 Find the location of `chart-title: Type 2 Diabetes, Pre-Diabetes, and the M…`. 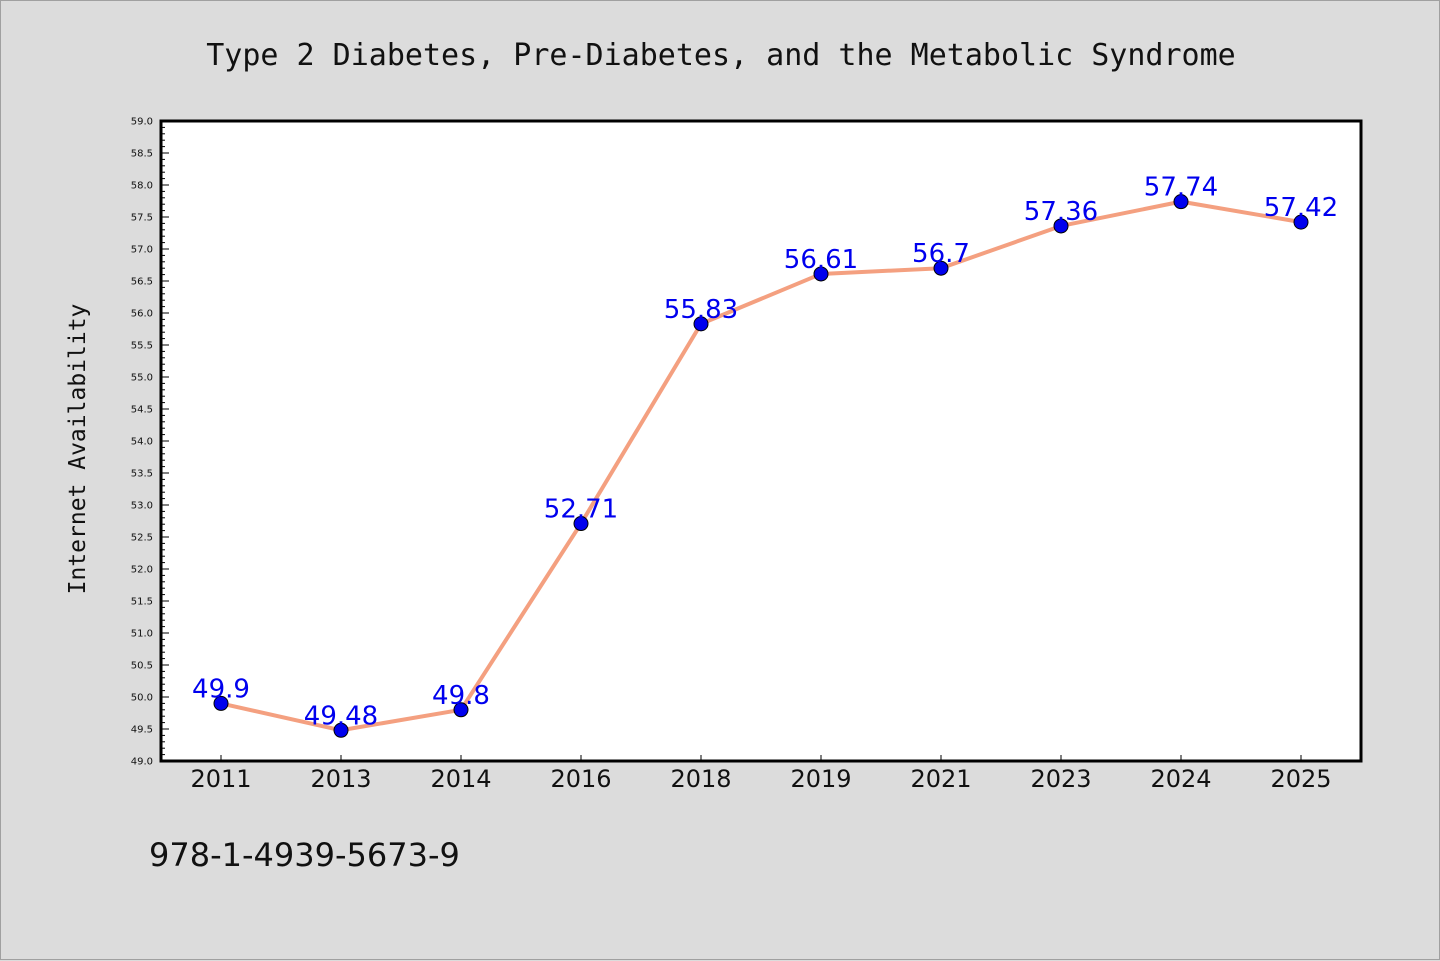

chart-title: Type 2 Diabetes, Pre-Diabetes, and the M… is located at coordinates (721, 55).